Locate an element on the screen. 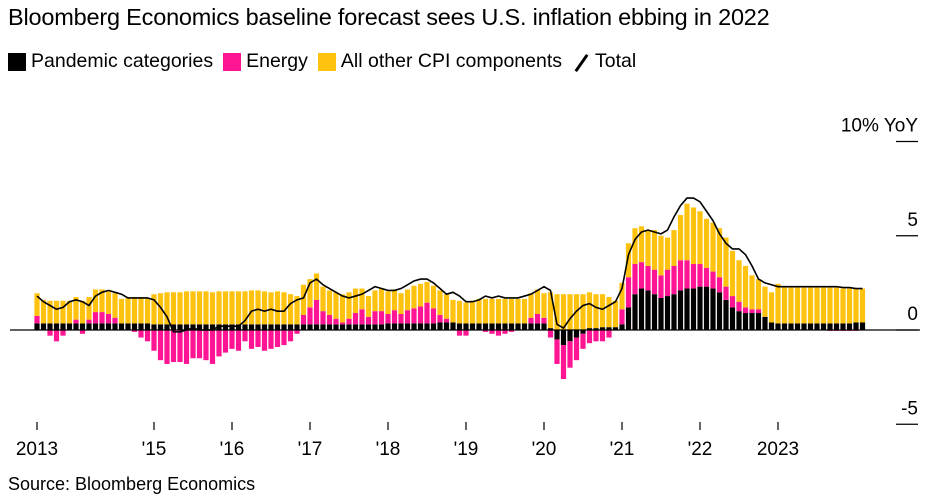 This screenshot has height=502, width=936. legend-item-pandemic: Pandemic categories is located at coordinates (110, 61).